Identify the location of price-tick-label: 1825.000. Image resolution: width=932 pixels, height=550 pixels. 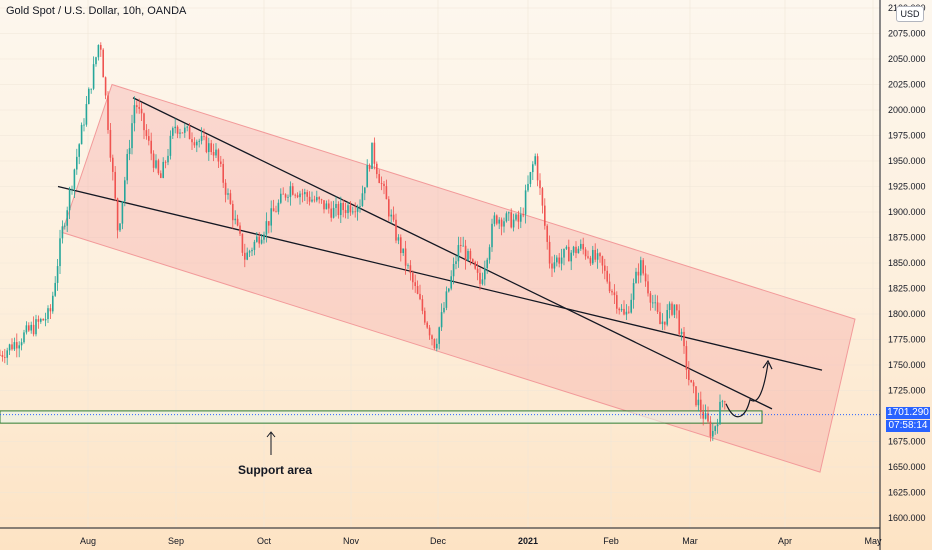
(907, 289).